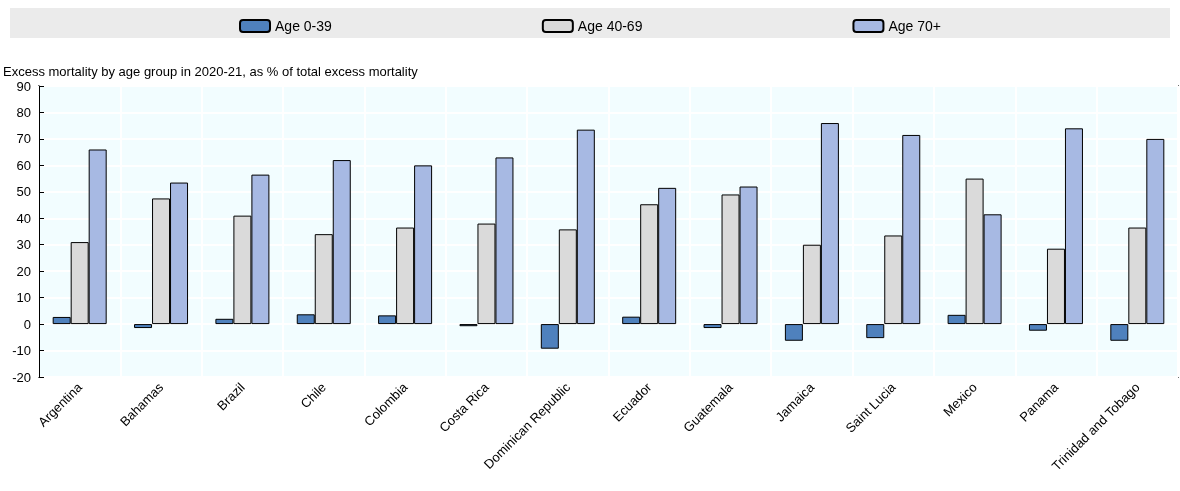 The image size is (1180, 491). Describe the element at coordinates (304, 26) in the screenshot. I see `legend-label: Age 0-39` at that location.